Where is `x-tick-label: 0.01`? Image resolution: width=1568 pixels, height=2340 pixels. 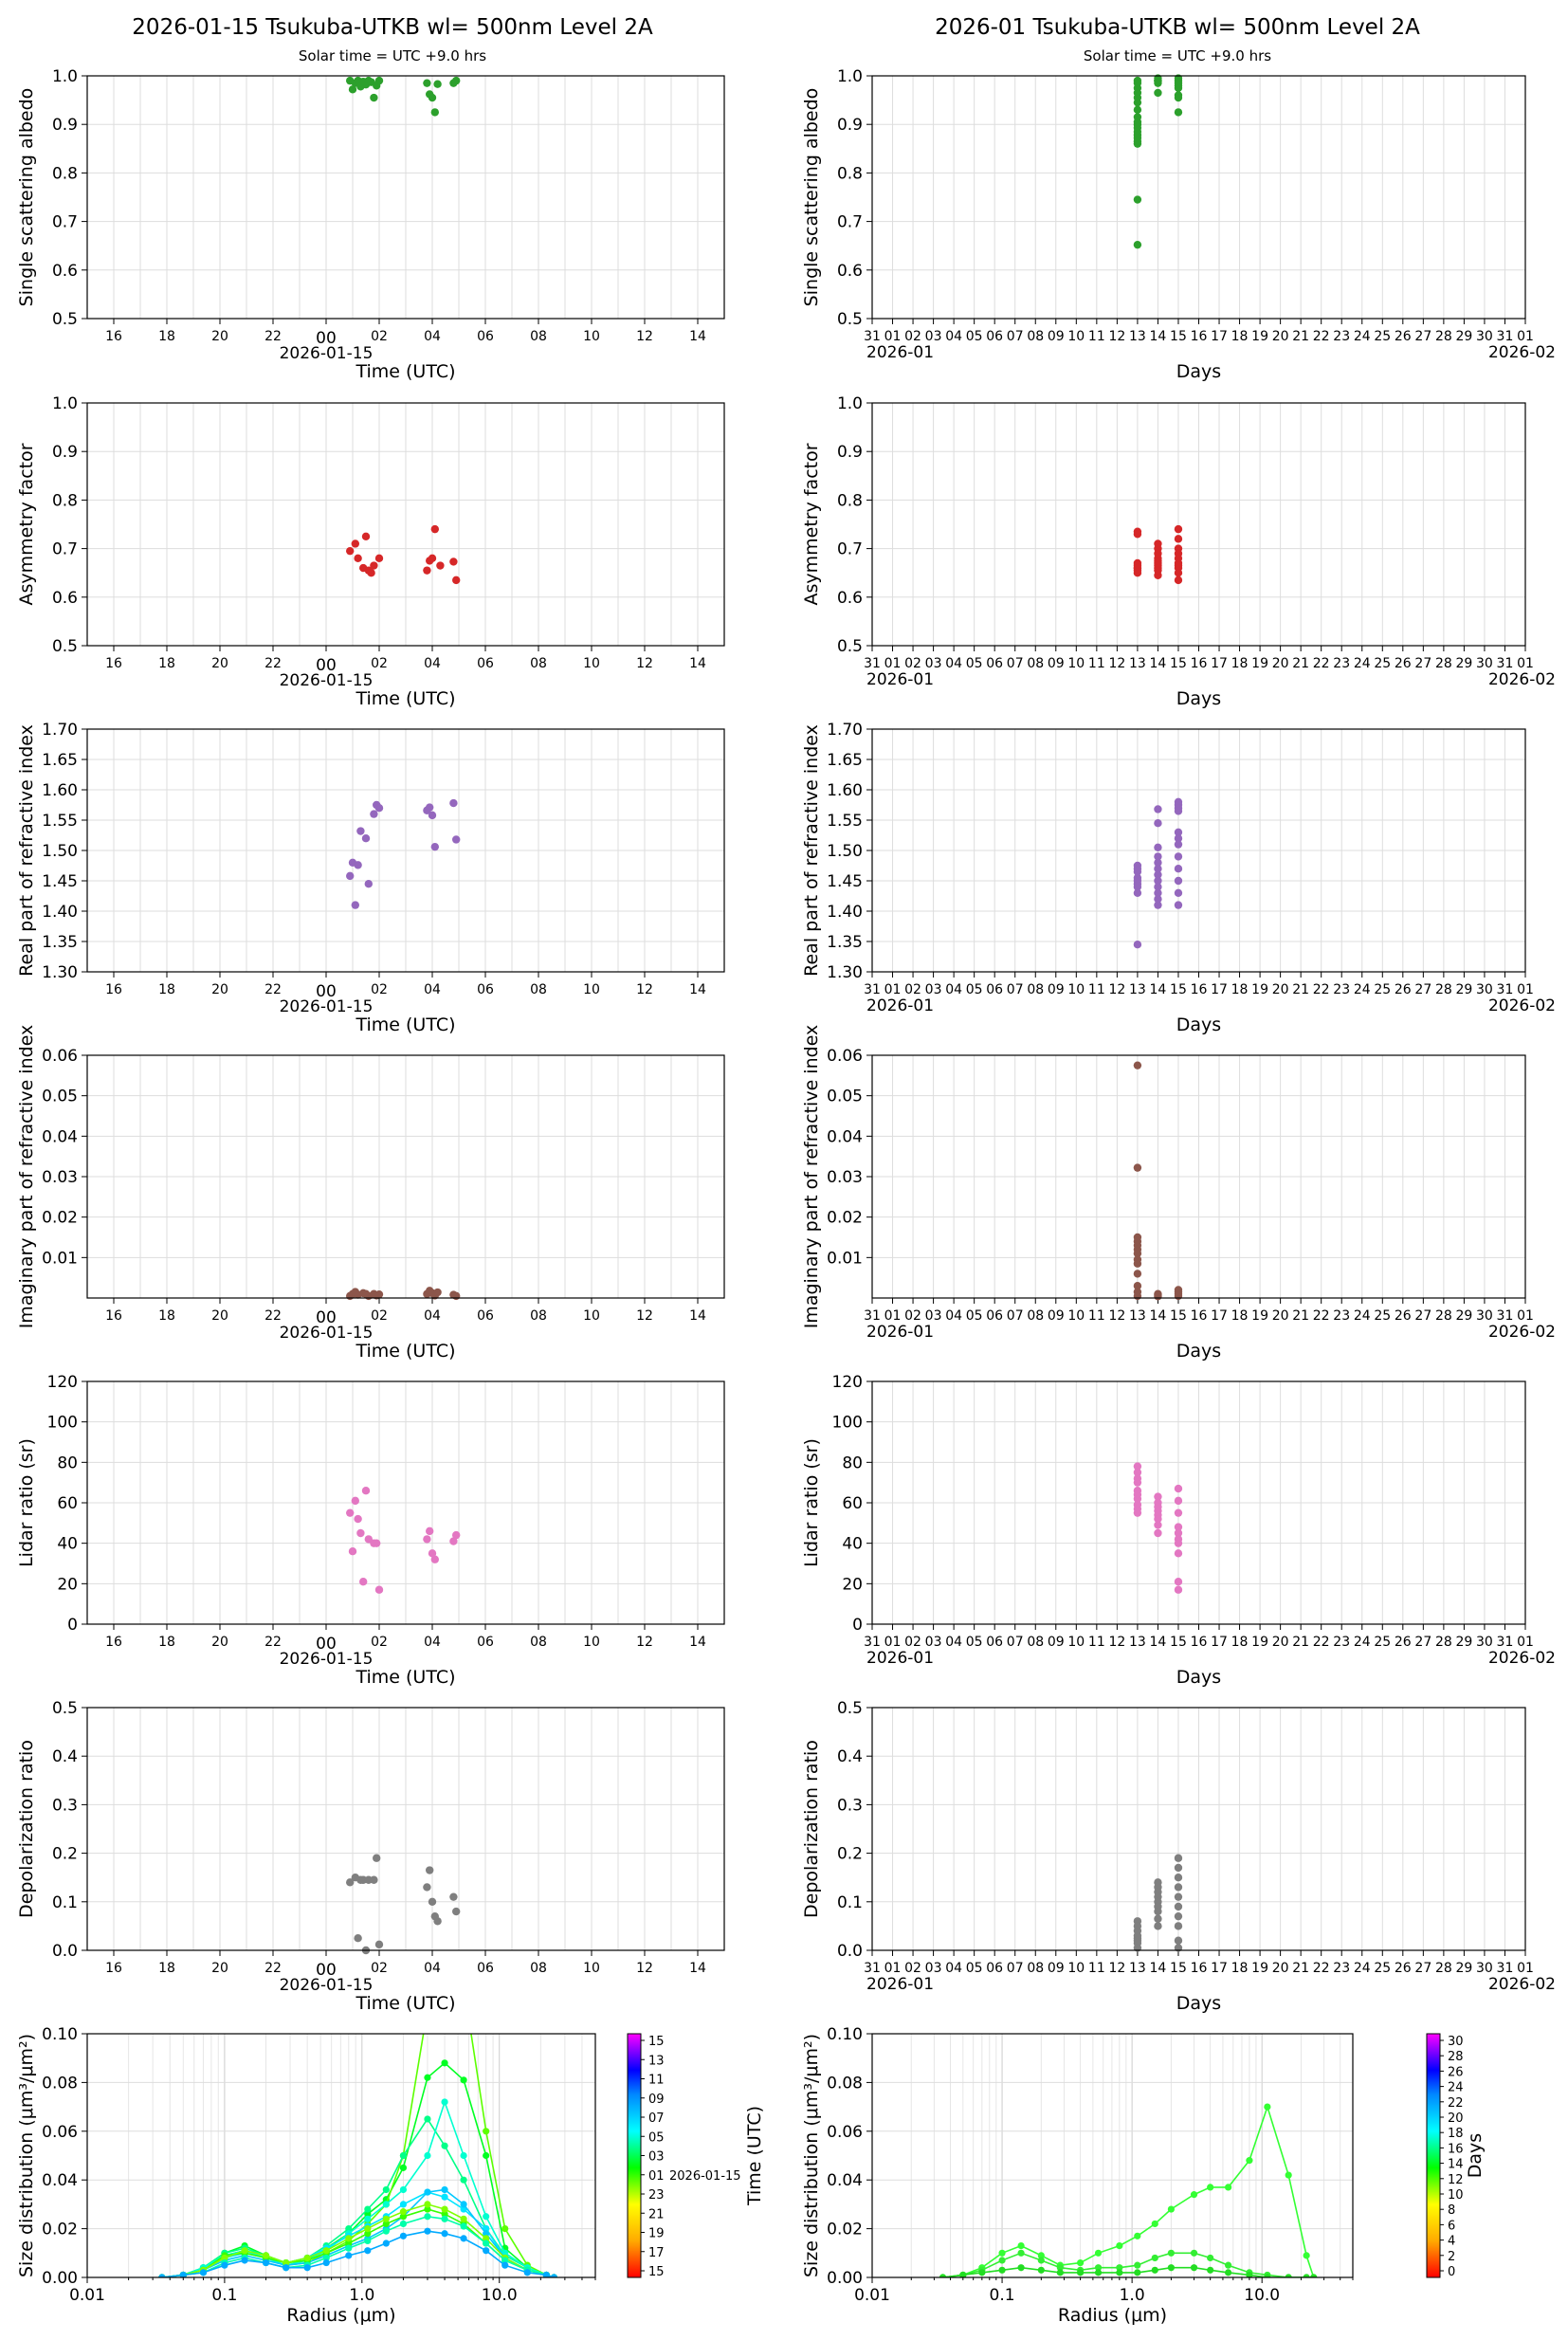
x-tick-label: 0.01 is located at coordinates (872, 2295).